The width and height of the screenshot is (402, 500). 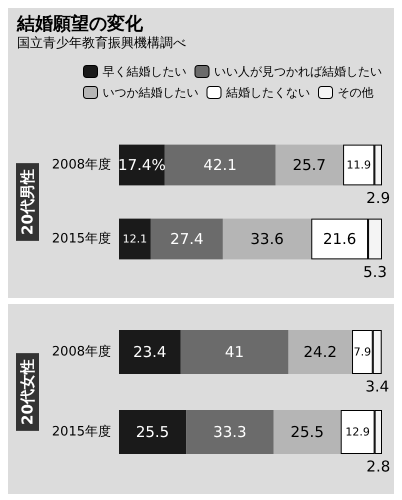 What do you see at coordinates (27, 392) in the screenshot?
I see `y-axis-title: 20代女性` at bounding box center [27, 392].